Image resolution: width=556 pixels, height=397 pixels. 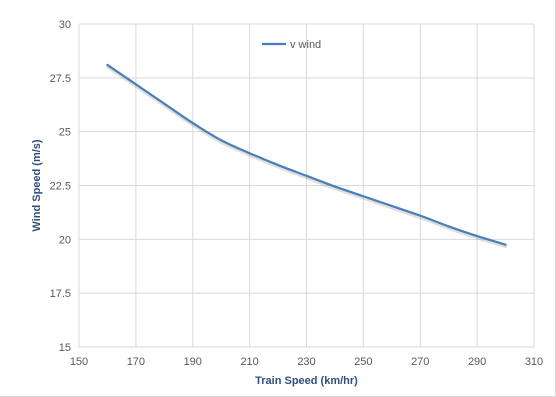 What do you see at coordinates (136, 362) in the screenshot?
I see `x-tick-label: 170` at bounding box center [136, 362].